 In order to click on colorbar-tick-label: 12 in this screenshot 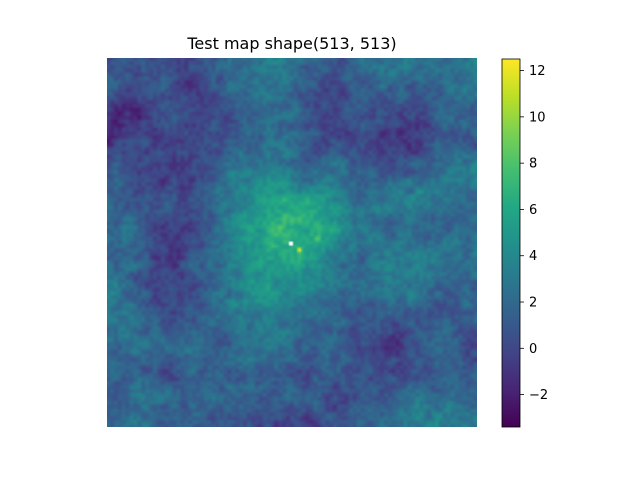, I will do `click(537, 71)`.